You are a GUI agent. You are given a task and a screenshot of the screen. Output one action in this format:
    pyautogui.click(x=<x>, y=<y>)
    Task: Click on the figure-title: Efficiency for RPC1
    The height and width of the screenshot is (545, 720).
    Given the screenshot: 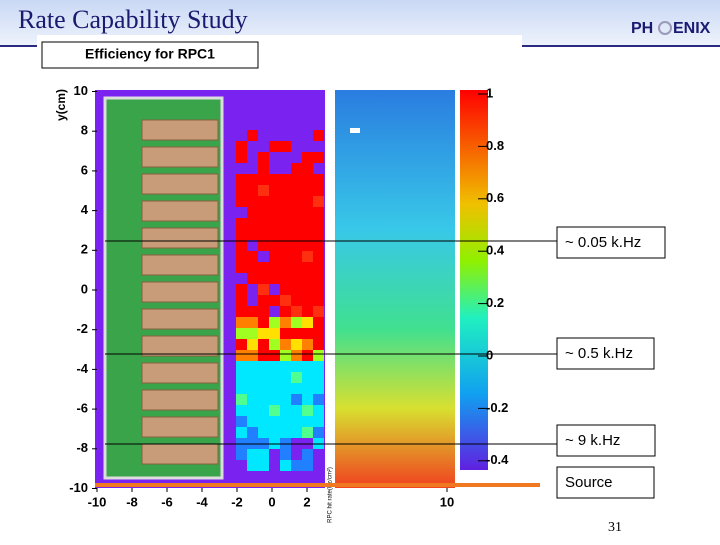 What is the action you would take?
    pyautogui.click(x=150, y=54)
    